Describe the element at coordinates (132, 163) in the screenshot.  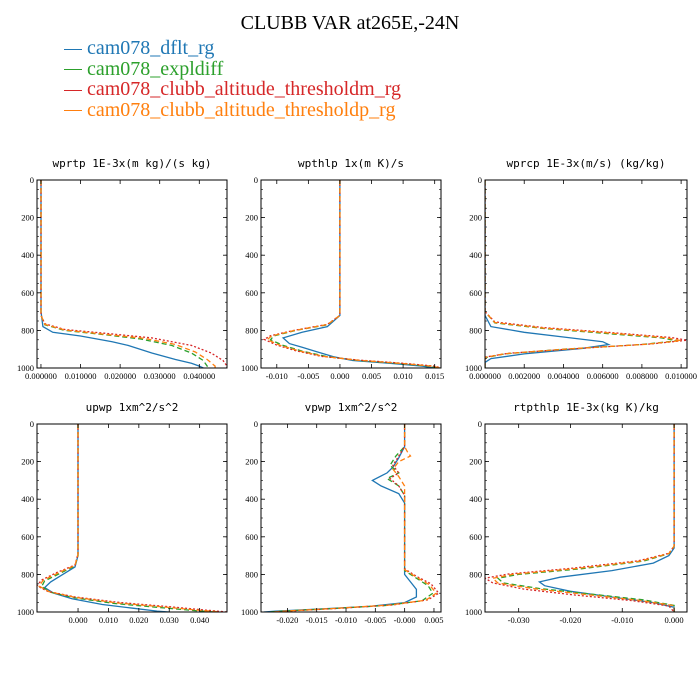
I see `panel-title: wprtp 1E-3x(m kg)/(s kg)` at that location.